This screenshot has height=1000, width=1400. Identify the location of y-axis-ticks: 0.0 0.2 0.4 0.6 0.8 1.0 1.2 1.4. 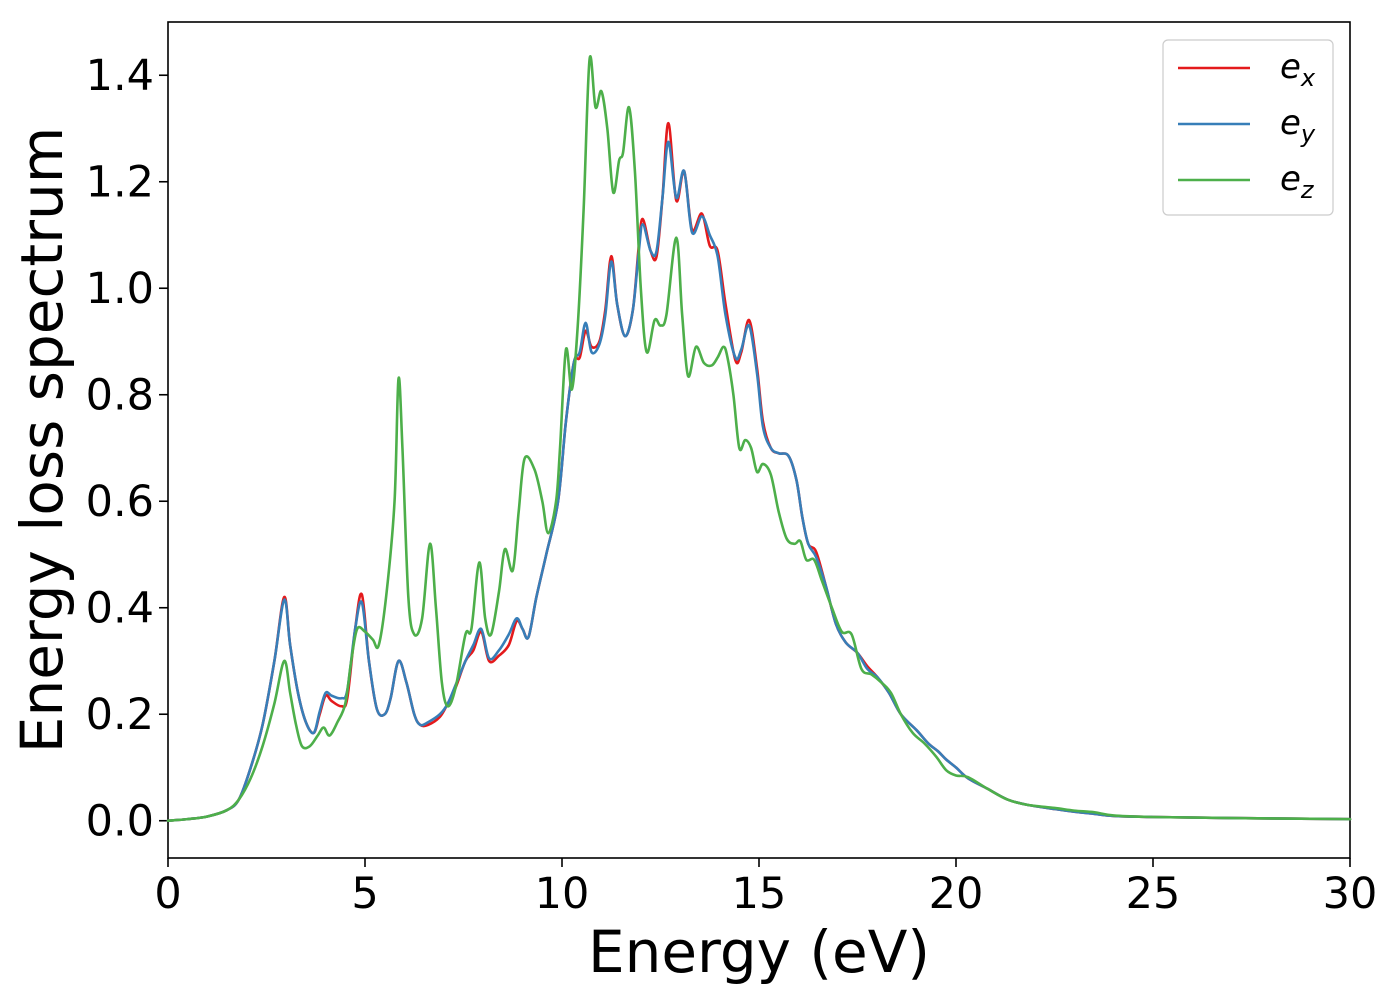
(127, 449).